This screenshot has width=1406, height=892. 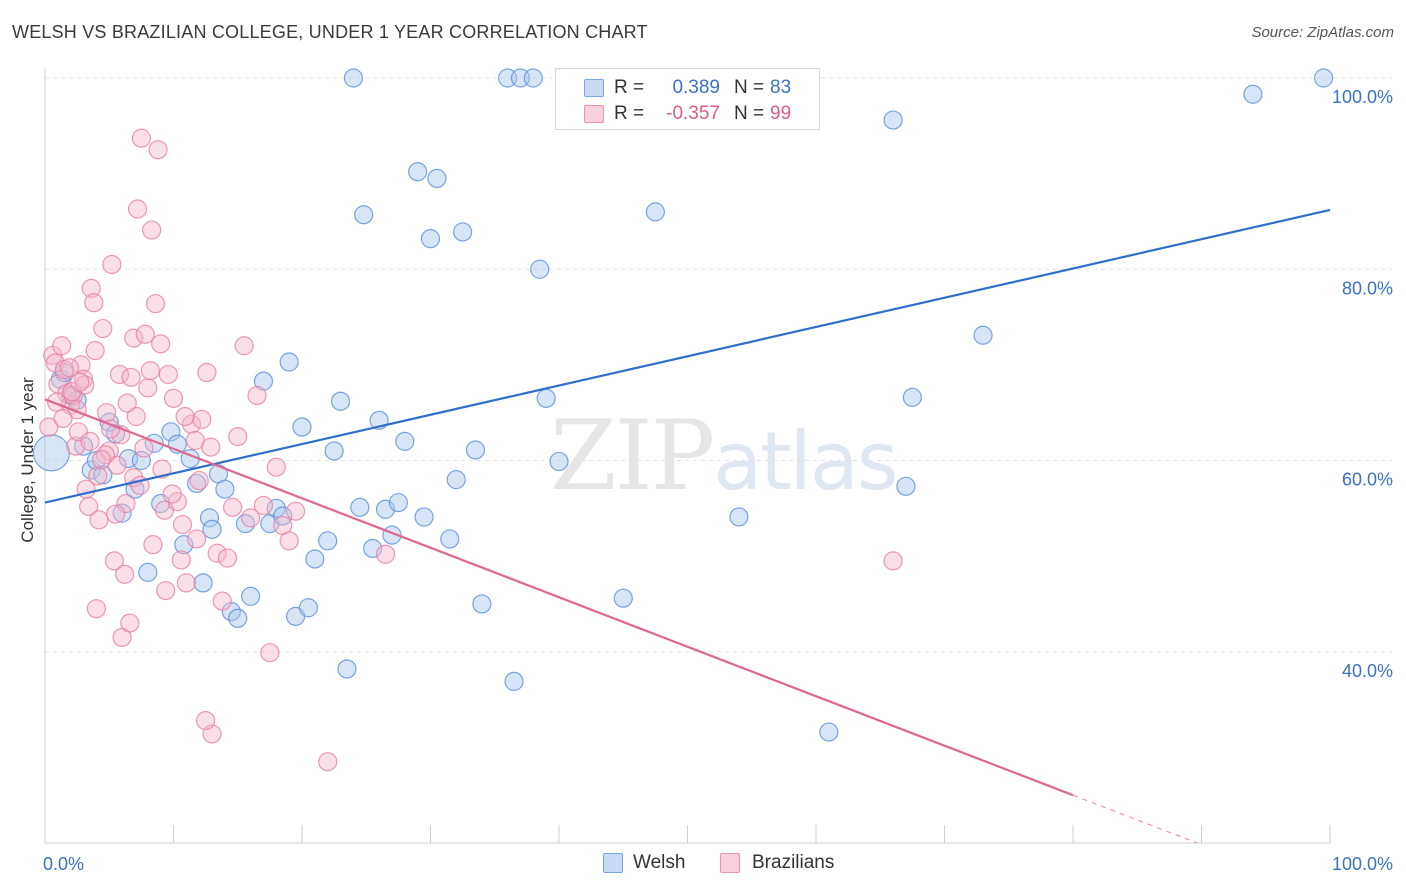 I want to click on legend-n-value: 99, so click(x=781, y=113).